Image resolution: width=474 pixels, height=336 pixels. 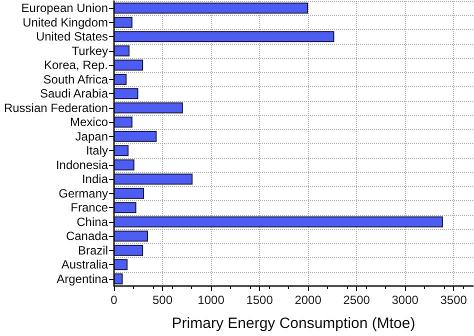 I want to click on y-tick-label: India, so click(x=95, y=179).